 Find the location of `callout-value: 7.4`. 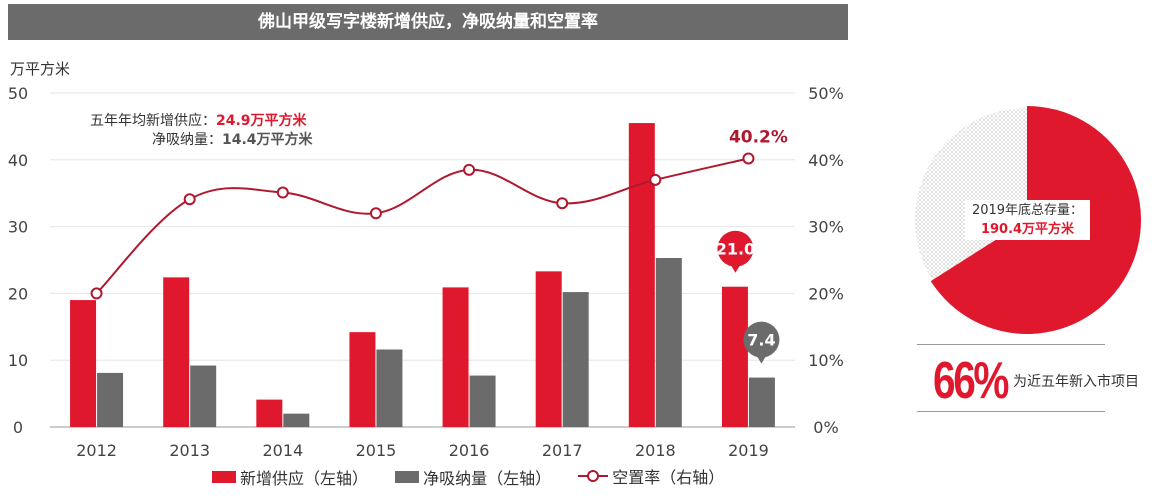

callout-value: 7.4 is located at coordinates (761, 340).